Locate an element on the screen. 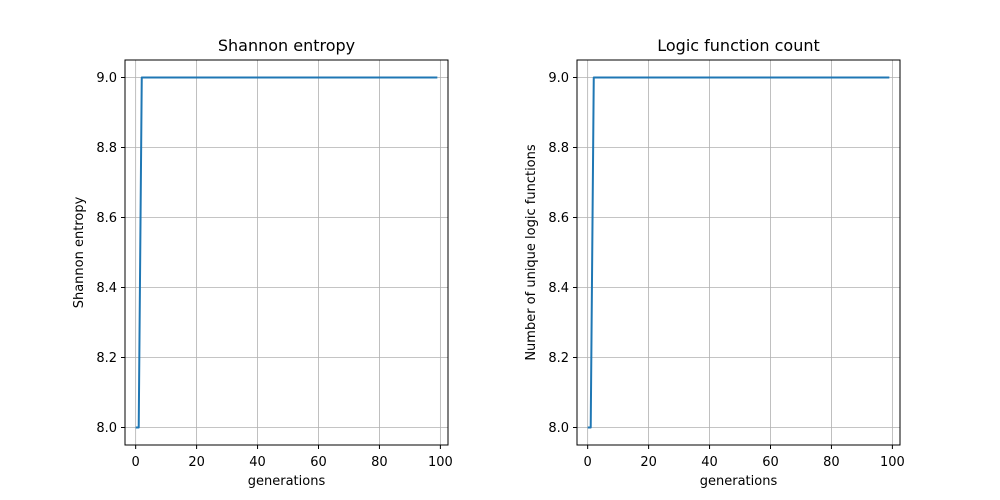 The width and height of the screenshot is (1000, 500). y-axis-label: Number of unique logic functions is located at coordinates (531, 252).